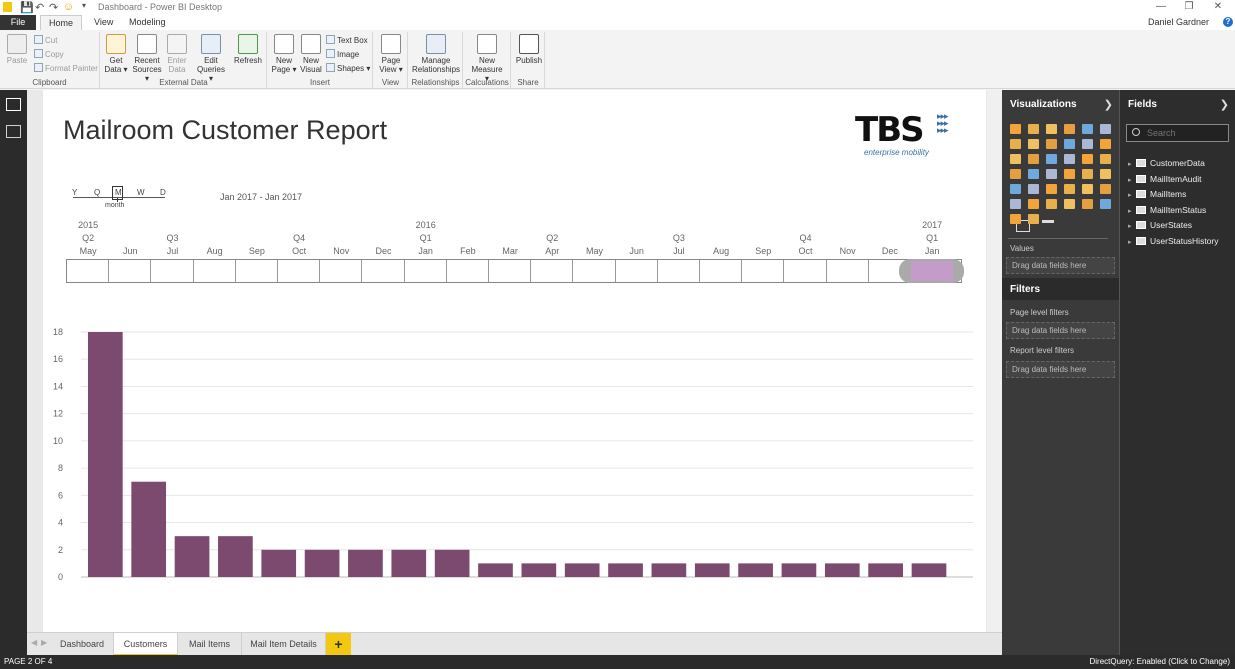  Describe the element at coordinates (40, 8) in the screenshot. I see `undo-icon: ↶` at that location.